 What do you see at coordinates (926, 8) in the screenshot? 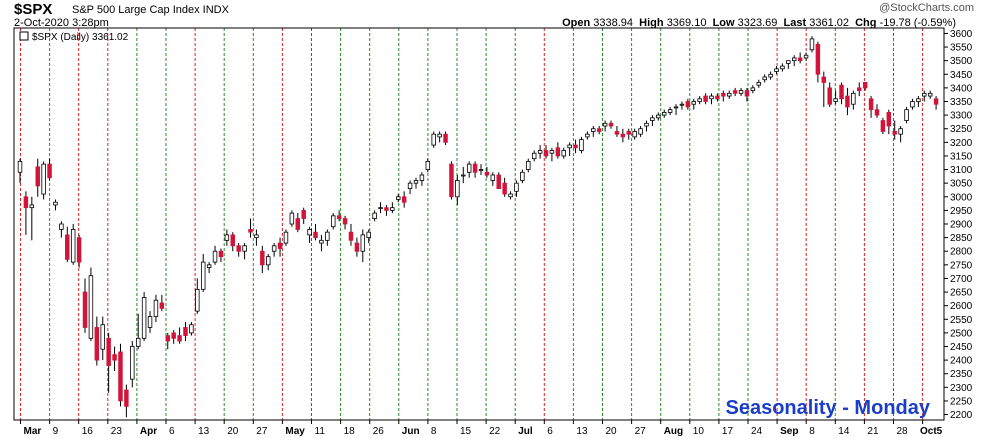
I see `brand-watermark: @StockCharts.com` at bounding box center [926, 8].